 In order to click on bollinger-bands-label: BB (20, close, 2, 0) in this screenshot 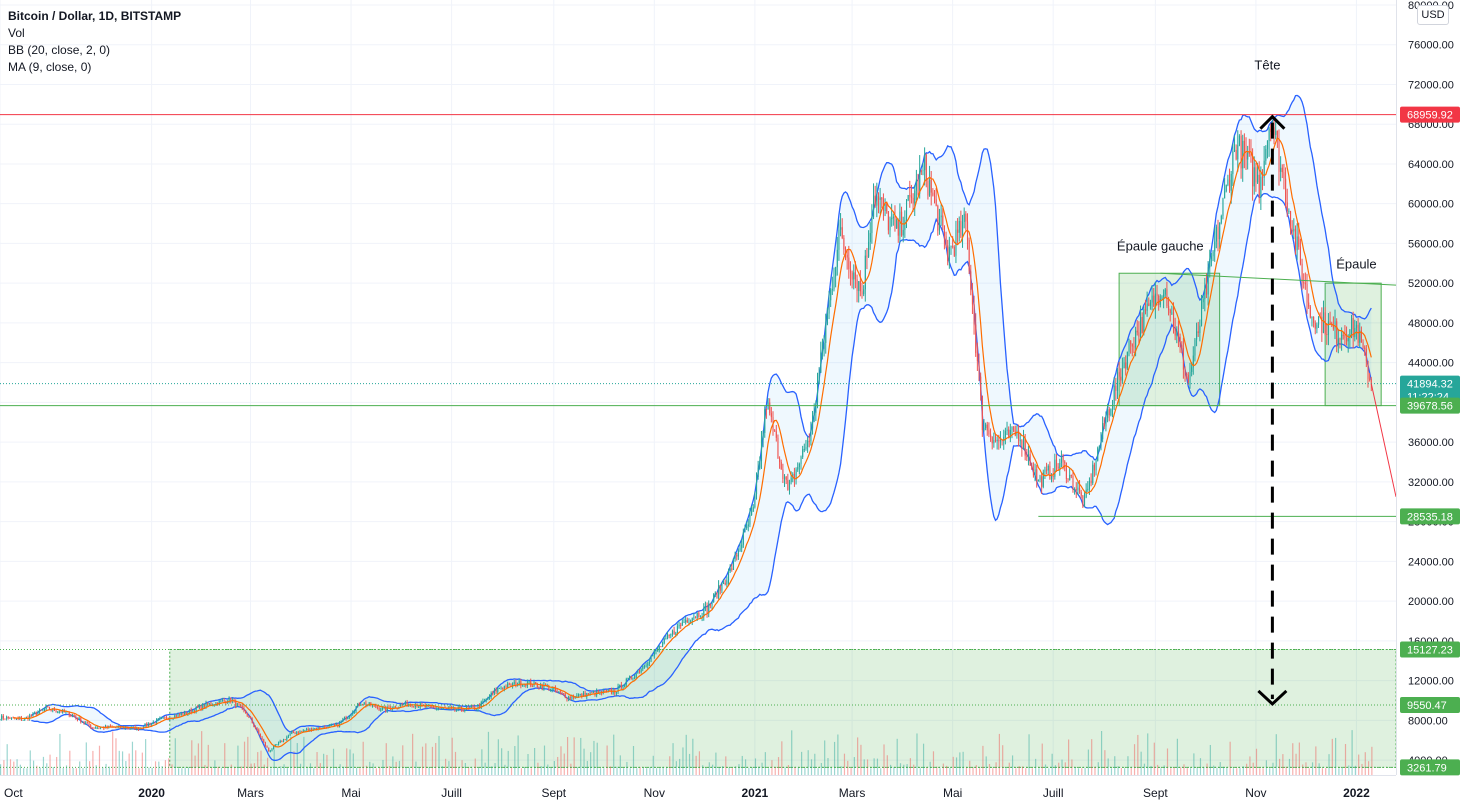, I will do `click(59, 50)`.